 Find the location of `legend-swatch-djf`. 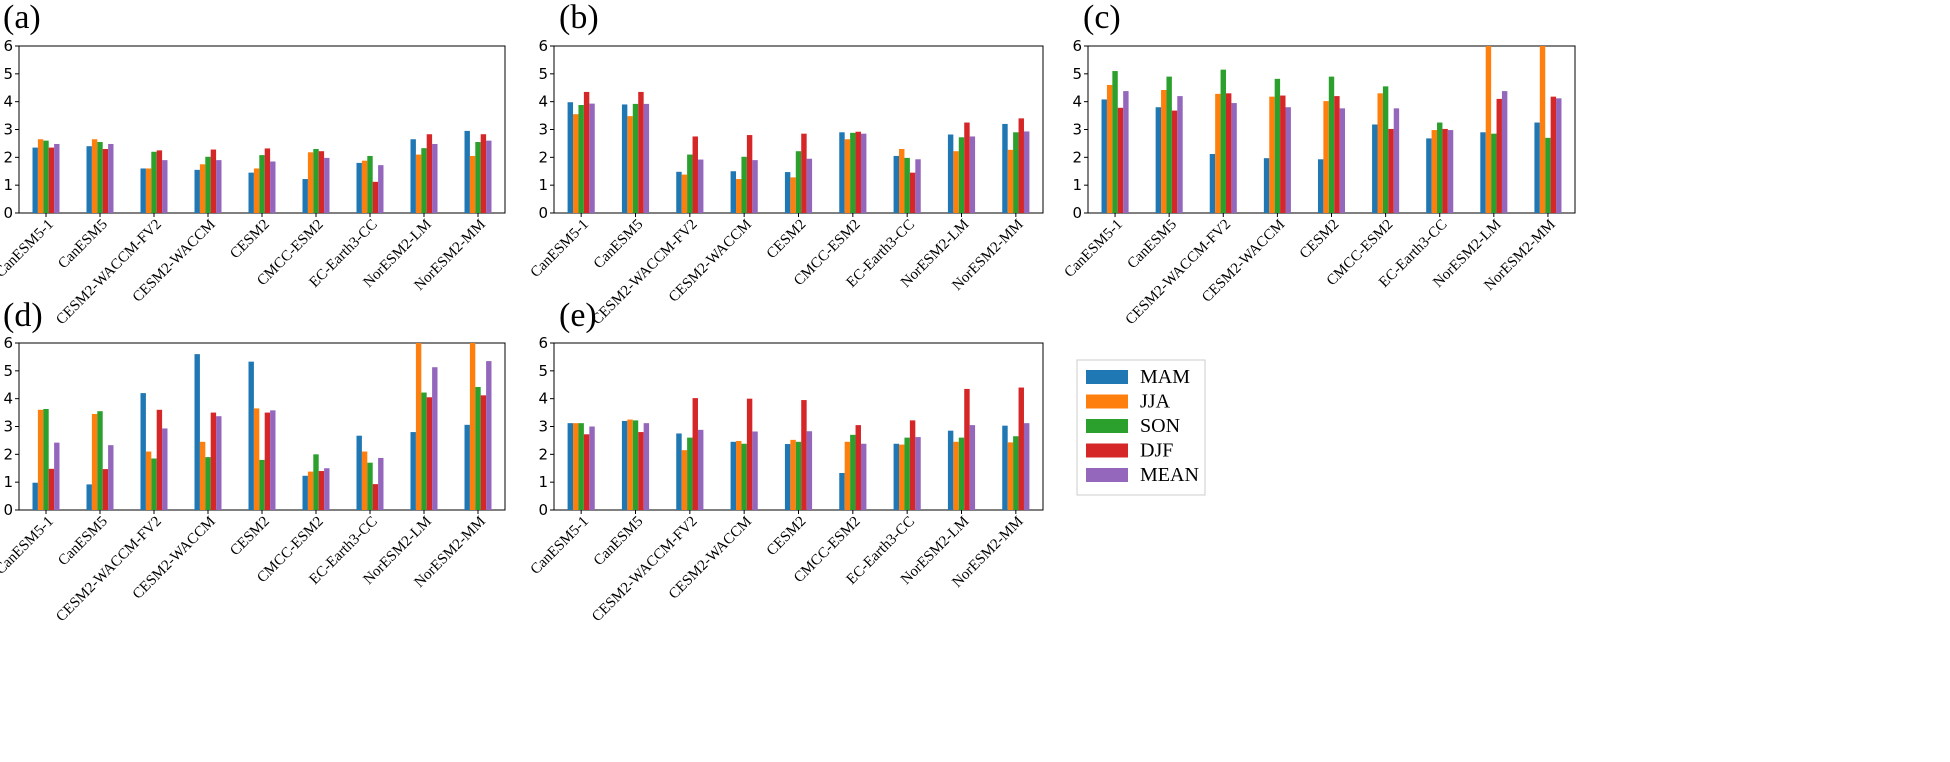

legend-swatch-djf is located at coordinates (1107, 450).